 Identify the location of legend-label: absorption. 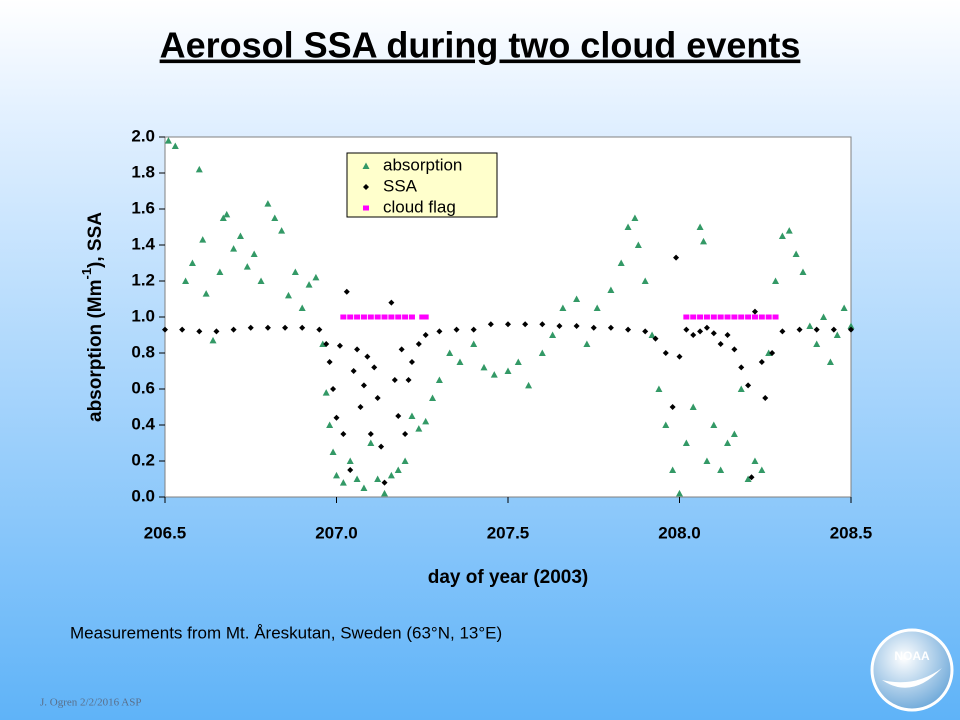
(422, 164).